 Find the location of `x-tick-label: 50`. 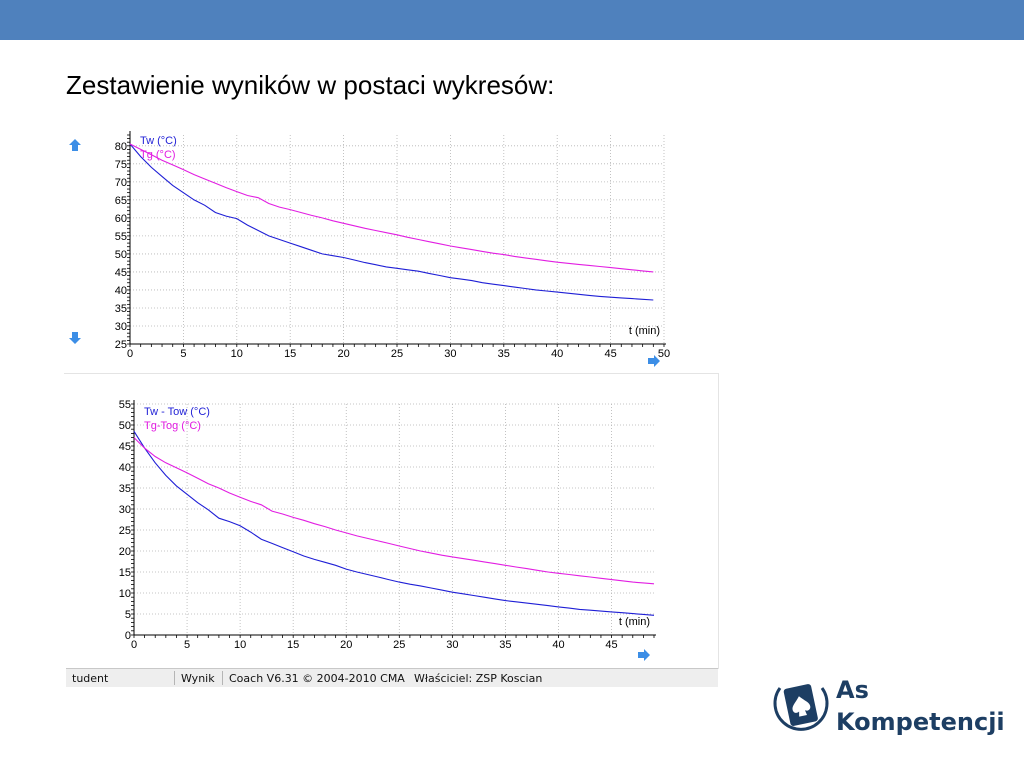

x-tick-label: 50 is located at coordinates (664, 354).